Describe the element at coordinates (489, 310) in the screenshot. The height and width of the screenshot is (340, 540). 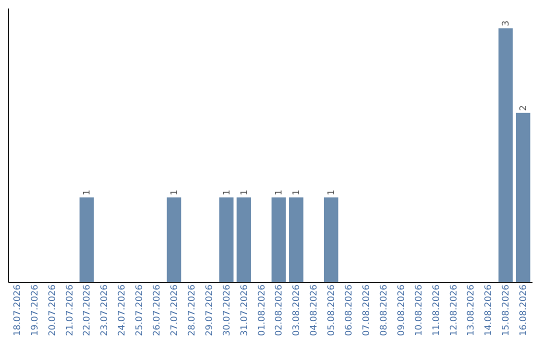
I see `x-tick-label: 14.08.2026` at that location.